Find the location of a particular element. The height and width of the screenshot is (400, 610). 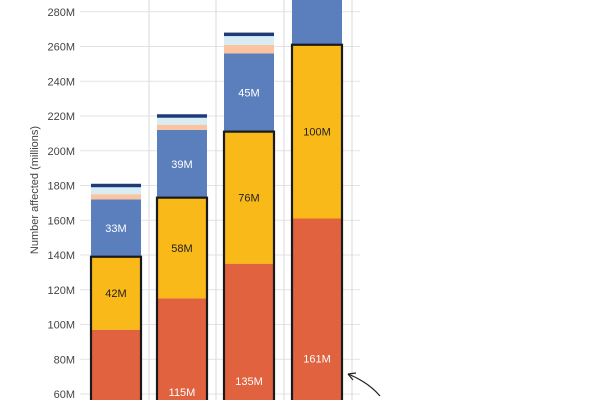

y-tick-label: 140M is located at coordinates (61, 256).